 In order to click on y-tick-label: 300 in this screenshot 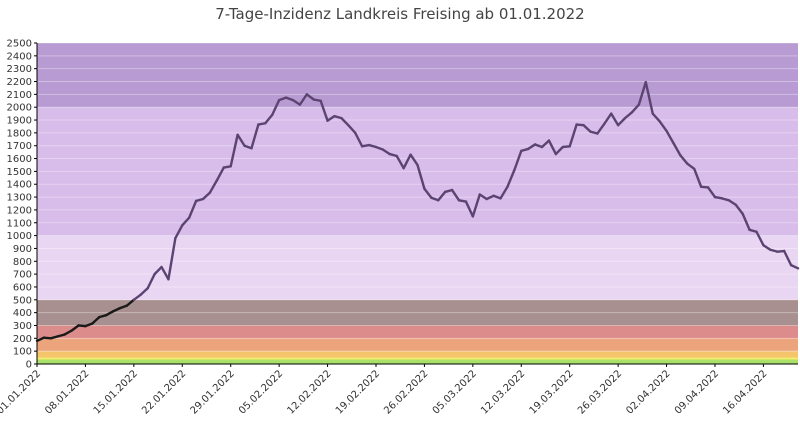, I will do `click(22, 326)`.